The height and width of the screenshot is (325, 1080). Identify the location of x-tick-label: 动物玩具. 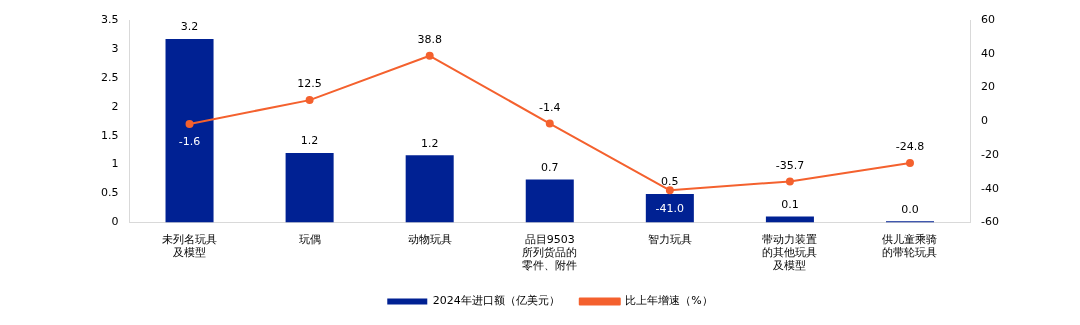
(429, 239).